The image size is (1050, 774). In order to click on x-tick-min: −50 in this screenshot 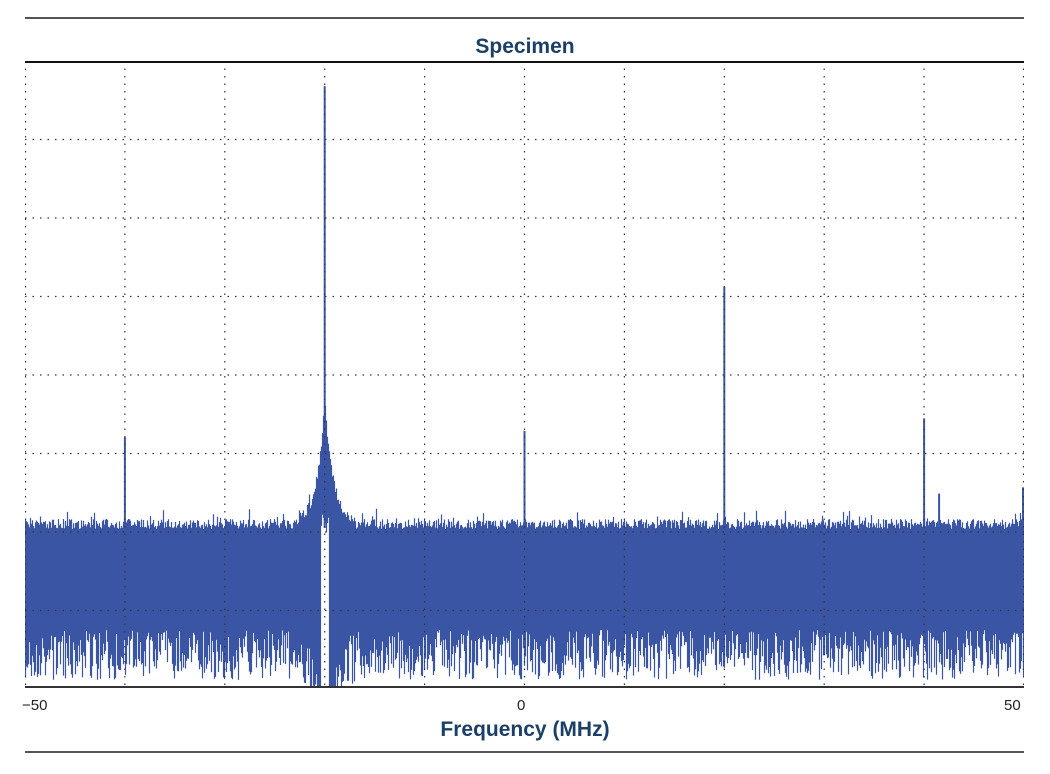, I will do `click(35, 705)`.